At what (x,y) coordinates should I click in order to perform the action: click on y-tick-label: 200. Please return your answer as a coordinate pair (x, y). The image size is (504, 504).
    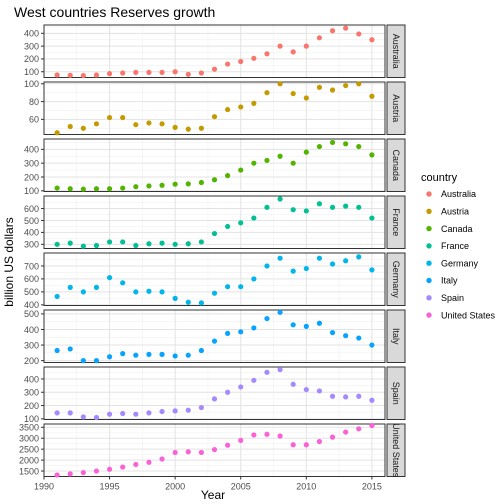
    Looking at the image, I should click on (31, 177).